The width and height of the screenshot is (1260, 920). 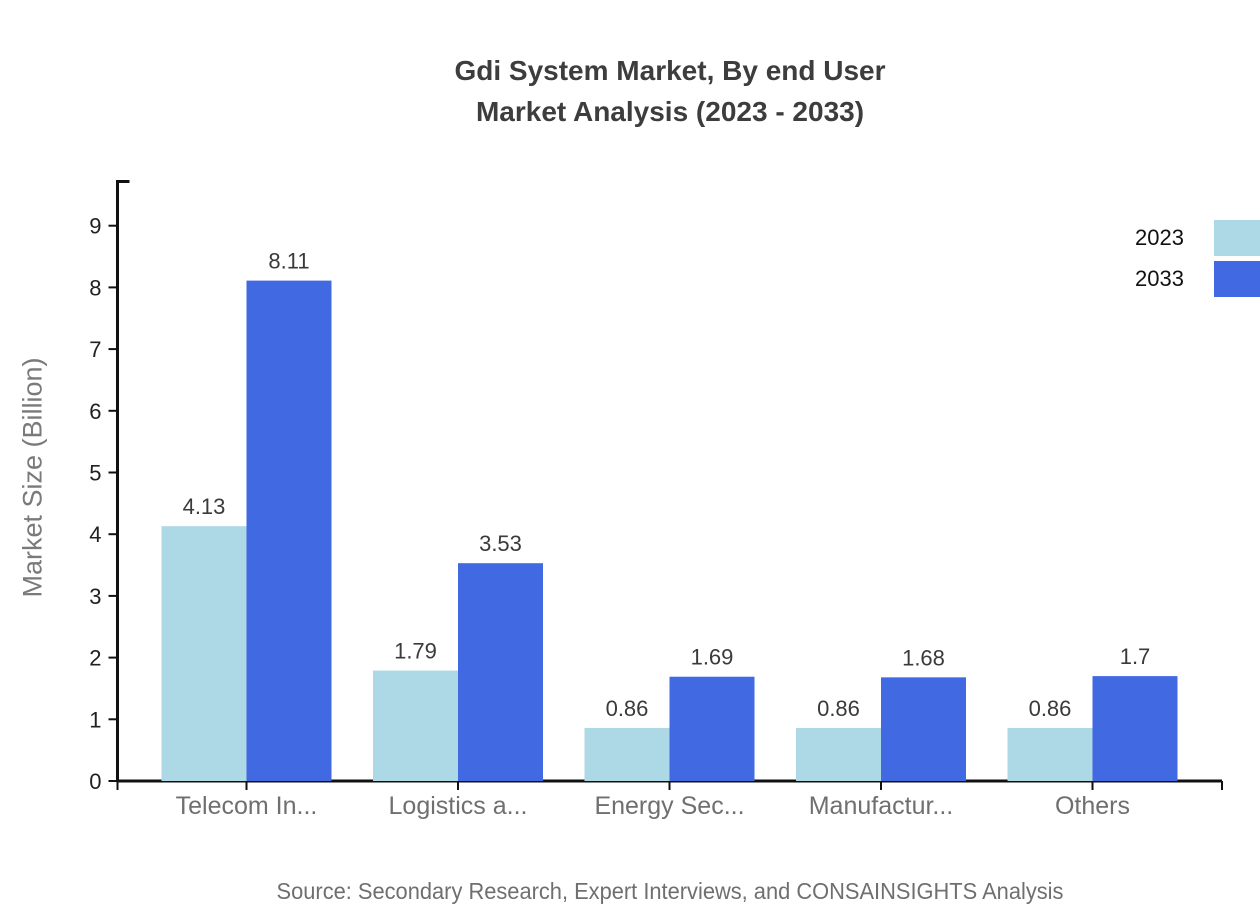 What do you see at coordinates (670, 111) in the screenshot?
I see `chart-title-line2: Market Analysis (2023 - 2033)` at bounding box center [670, 111].